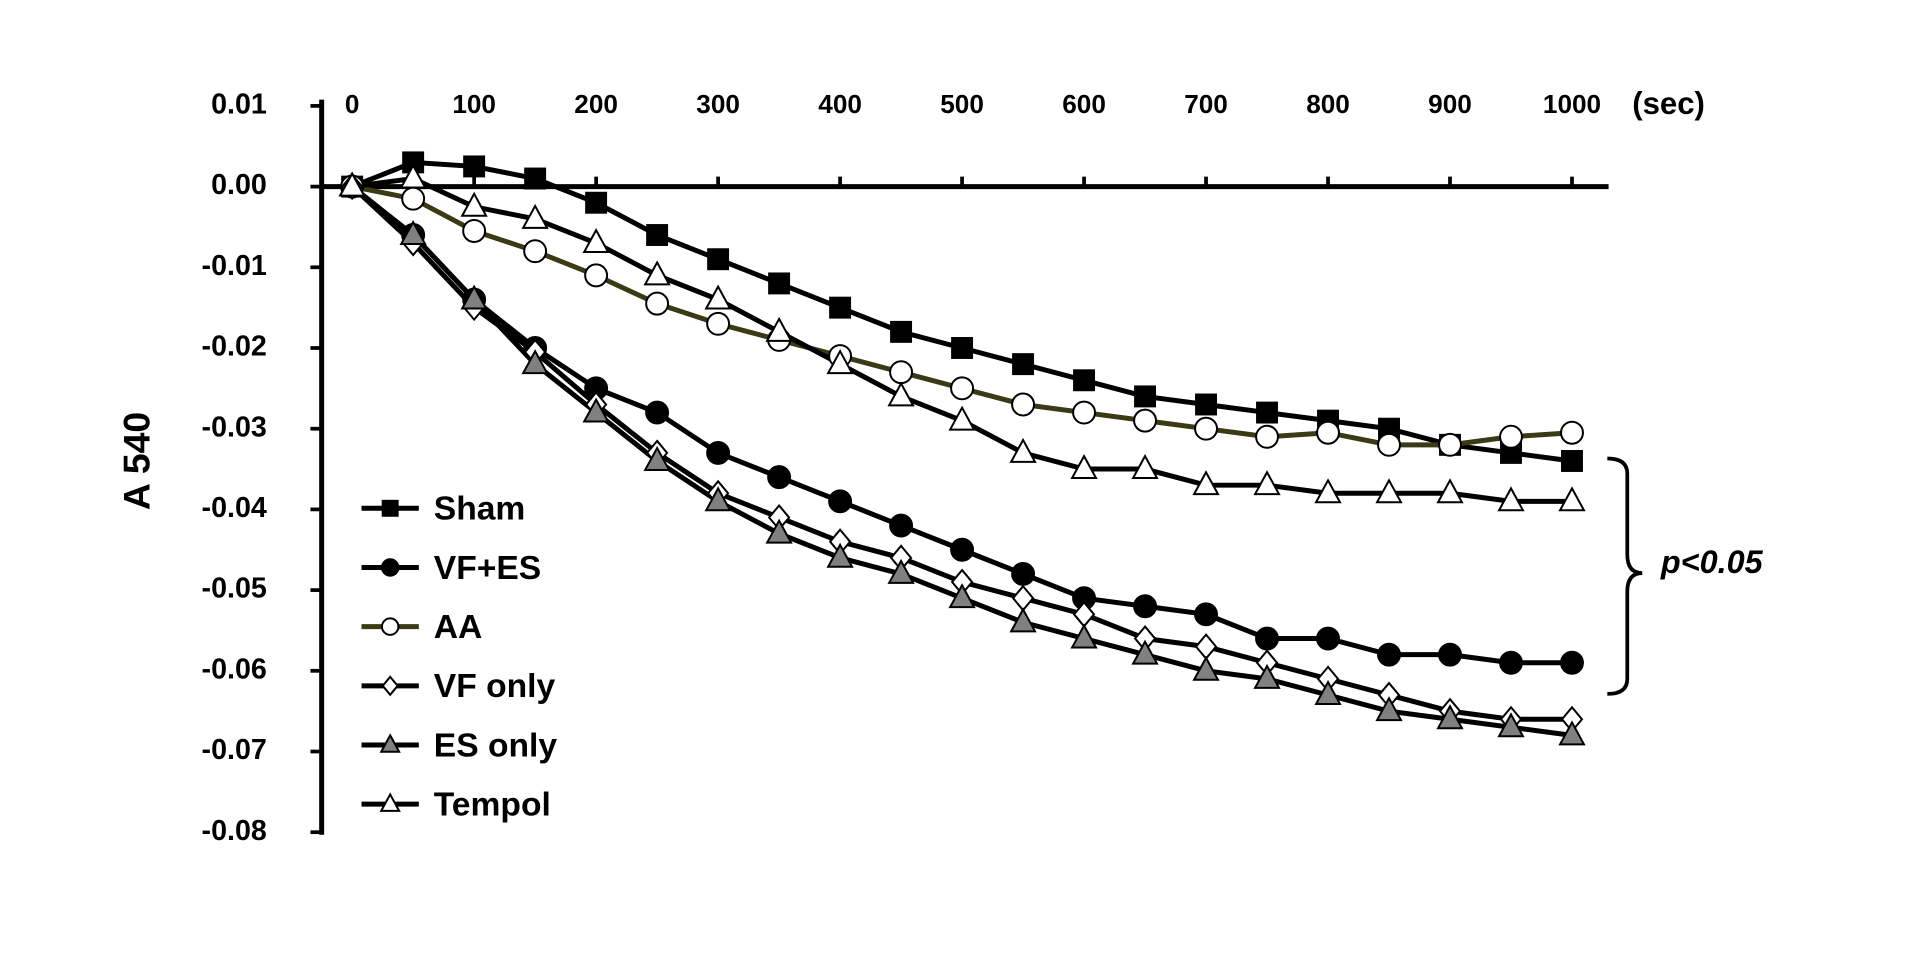  I want to click on x-axis-label: (sec), so click(1668, 103).